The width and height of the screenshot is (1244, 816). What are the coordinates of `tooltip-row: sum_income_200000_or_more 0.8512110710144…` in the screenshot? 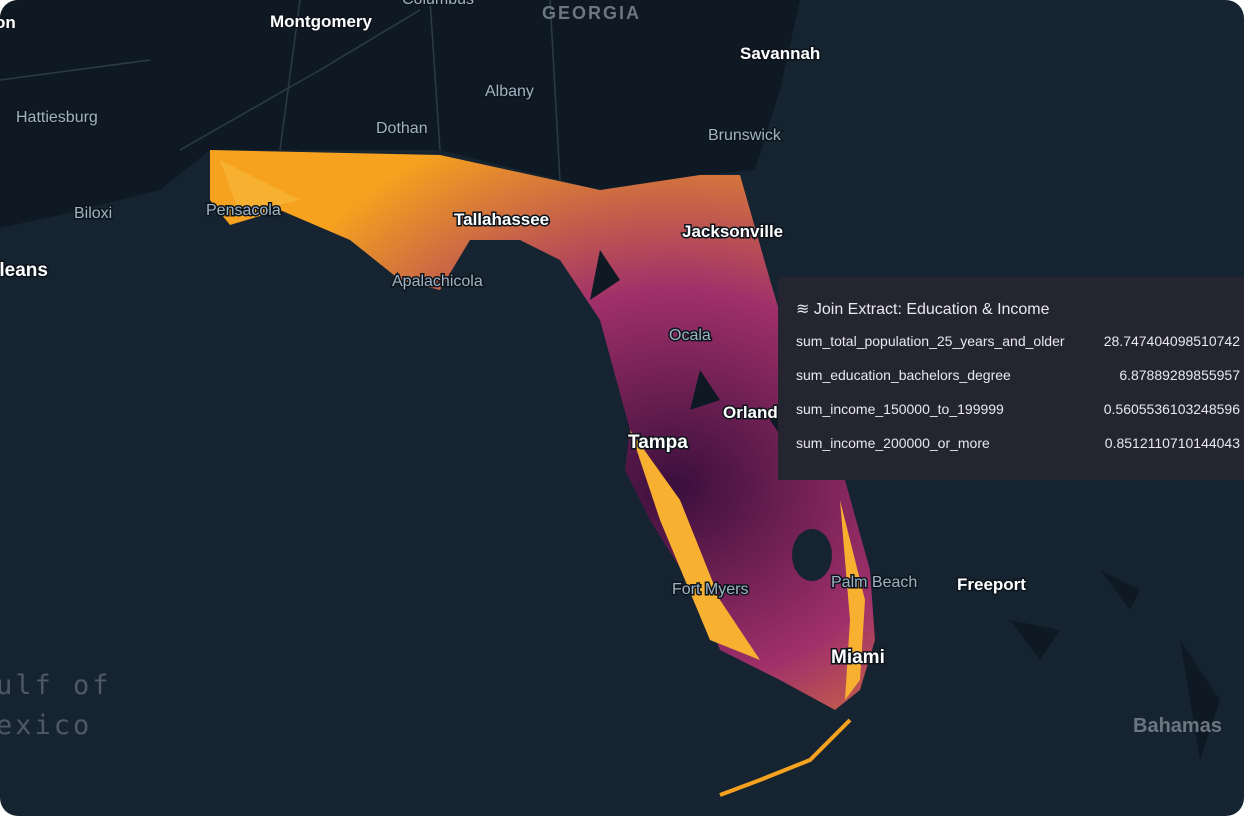 It's located at (1018, 452).